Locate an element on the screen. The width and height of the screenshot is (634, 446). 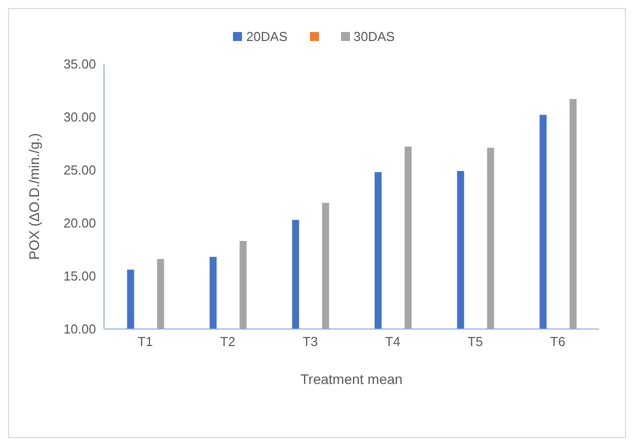
y-tick-label: 10.00 is located at coordinates (79, 329).